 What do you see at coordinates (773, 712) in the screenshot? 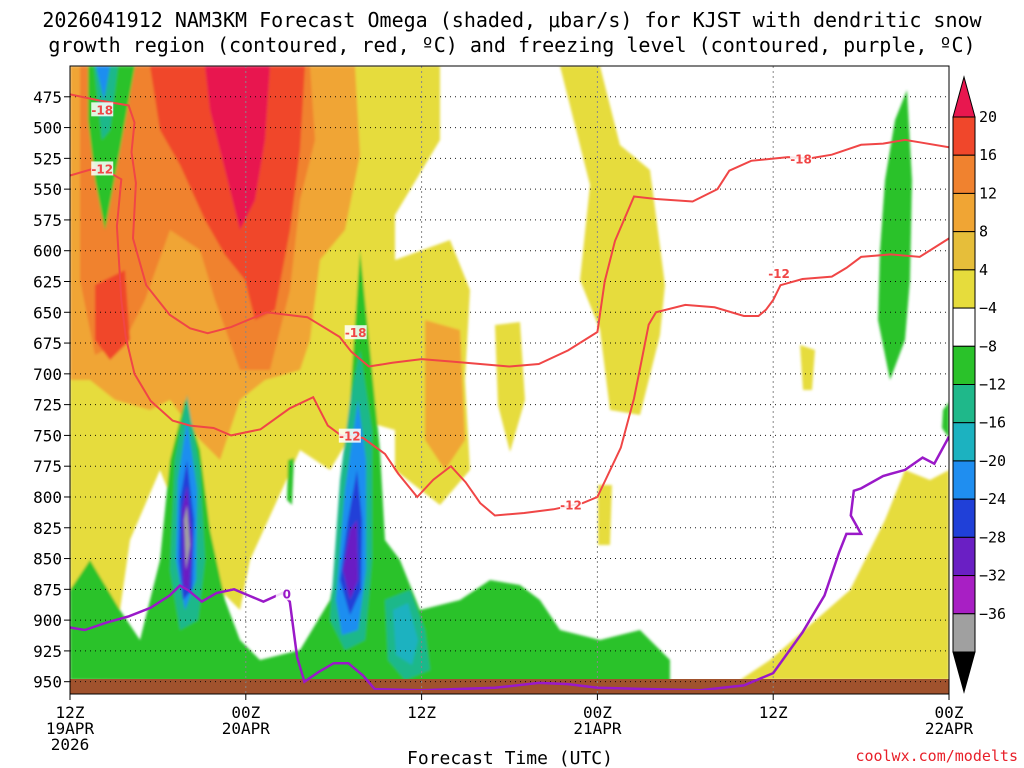
I see `x-tick-label-4-1: 12Z` at bounding box center [773, 712].